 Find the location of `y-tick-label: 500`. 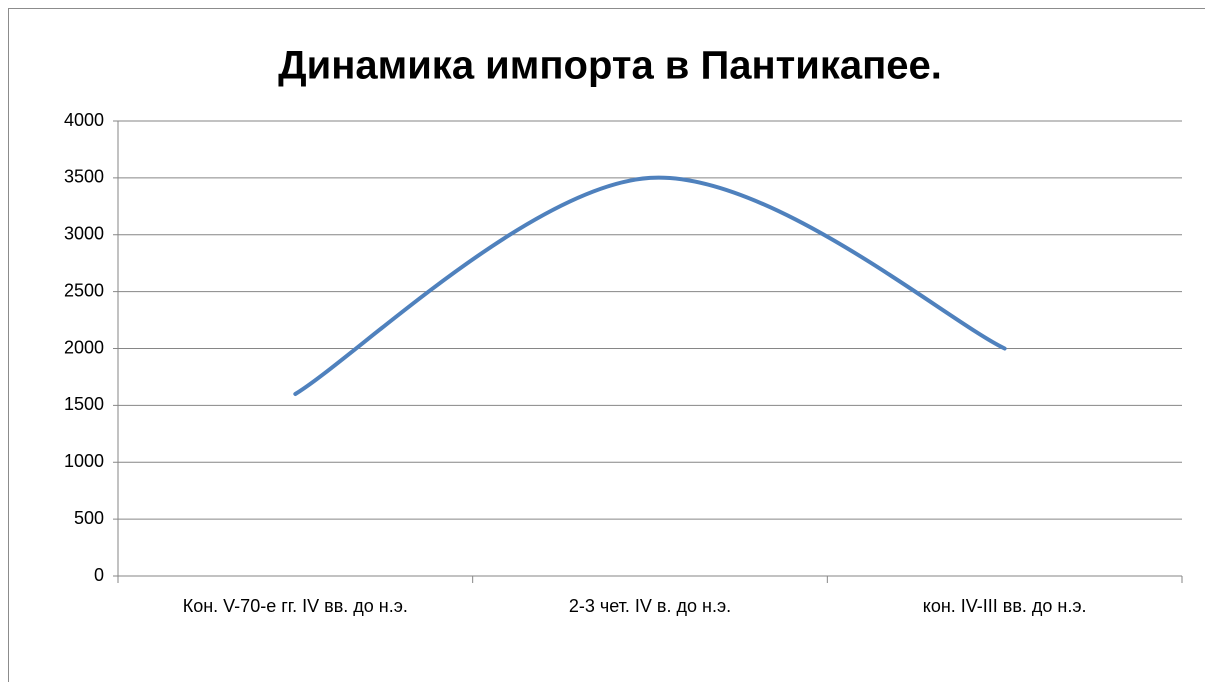

y-tick-label: 500 is located at coordinates (89, 518).